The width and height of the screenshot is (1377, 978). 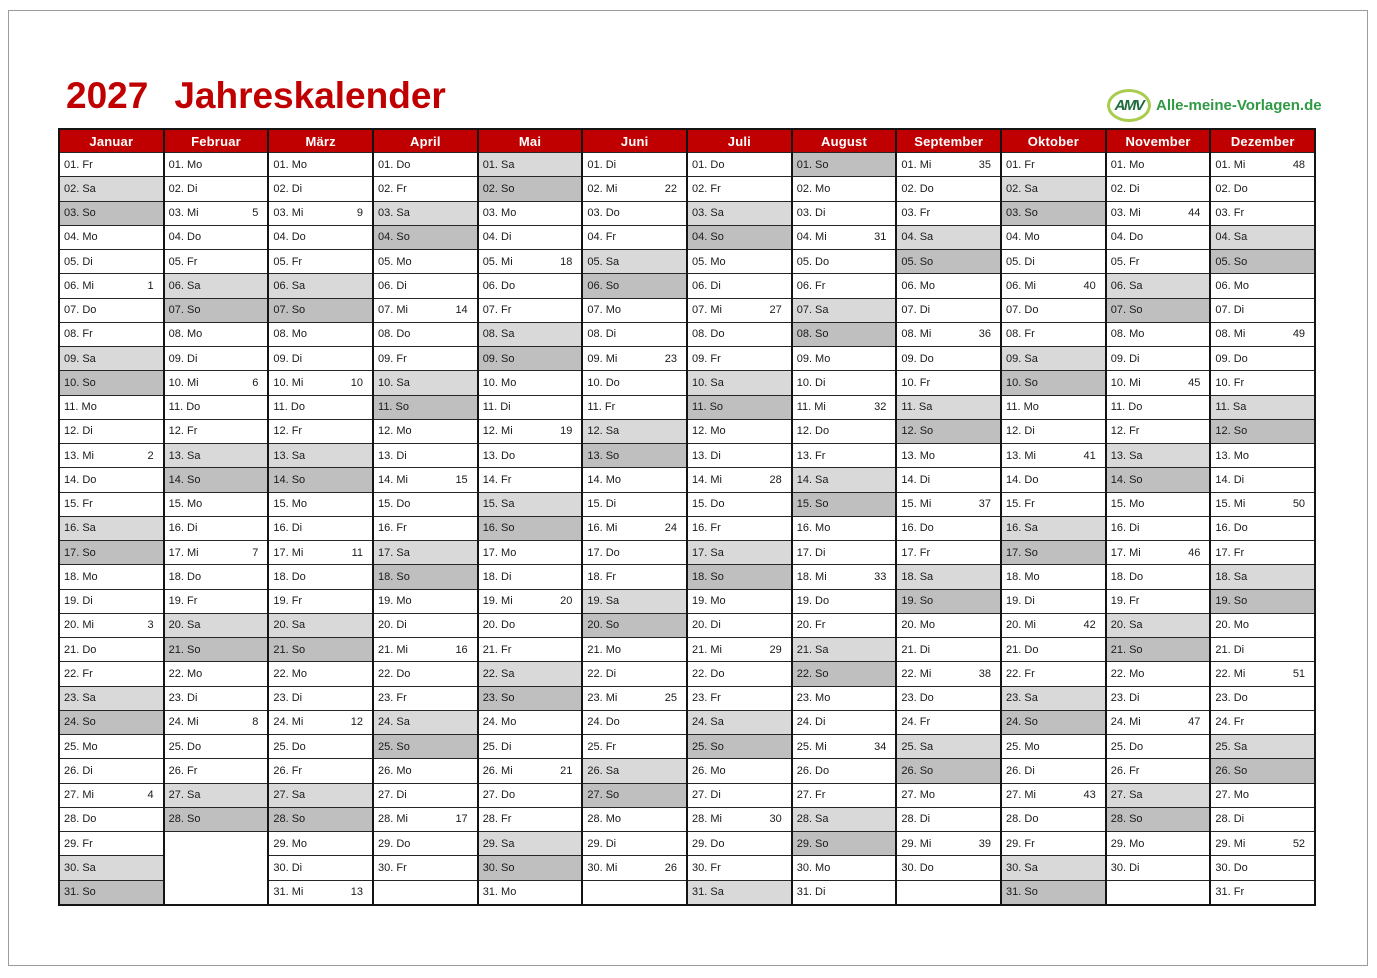 I want to click on day-label: 26. Di, so click(x=78, y=770).